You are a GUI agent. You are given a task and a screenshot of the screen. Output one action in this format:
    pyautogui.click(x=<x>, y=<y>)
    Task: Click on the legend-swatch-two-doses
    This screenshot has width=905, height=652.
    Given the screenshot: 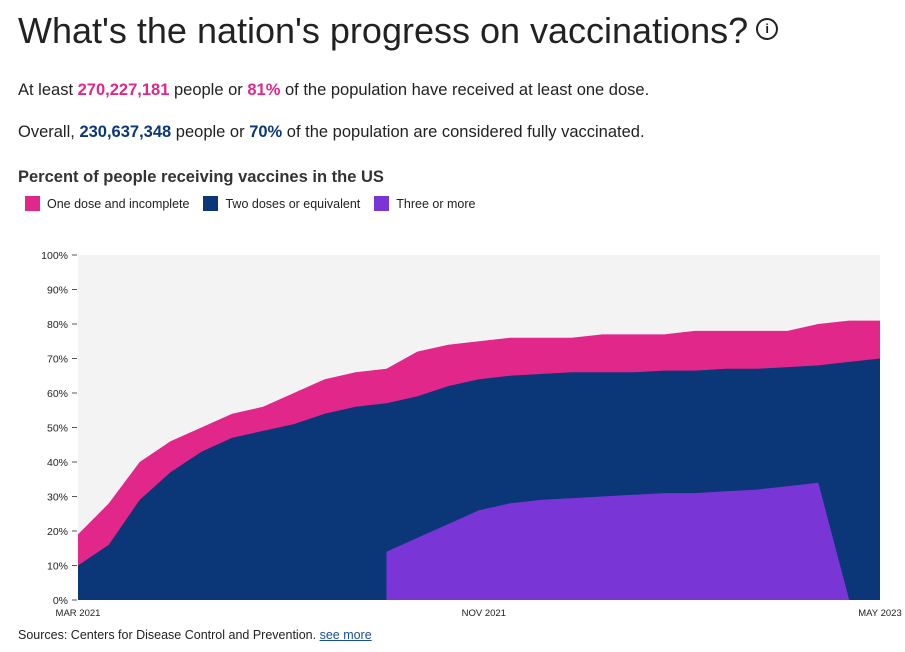 What is the action you would take?
    pyautogui.click(x=211, y=203)
    